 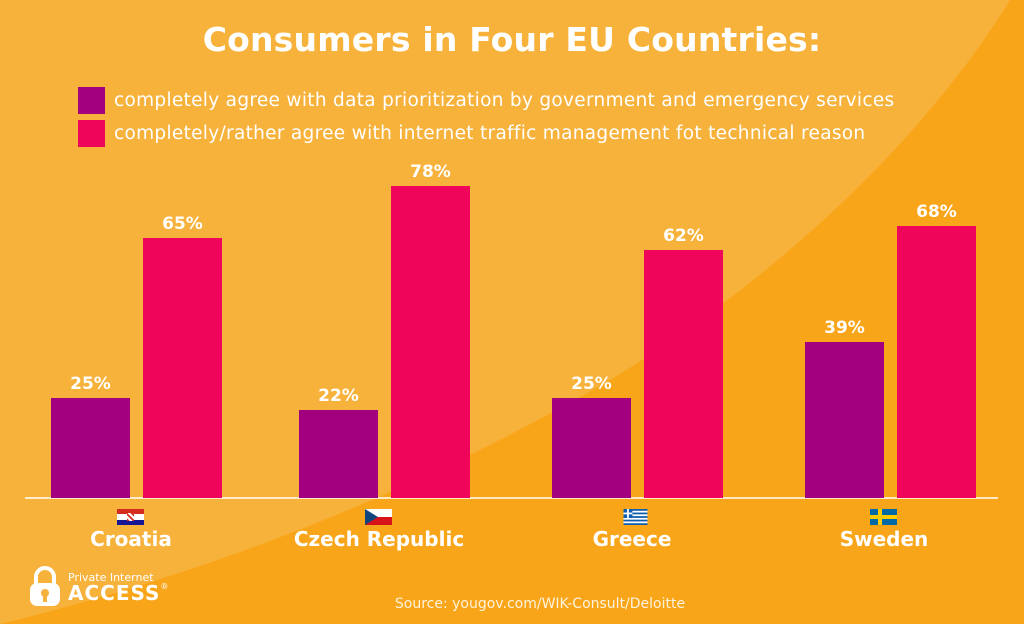 I want to click on data-label-sweden-series-1: 39%, so click(x=844, y=328).